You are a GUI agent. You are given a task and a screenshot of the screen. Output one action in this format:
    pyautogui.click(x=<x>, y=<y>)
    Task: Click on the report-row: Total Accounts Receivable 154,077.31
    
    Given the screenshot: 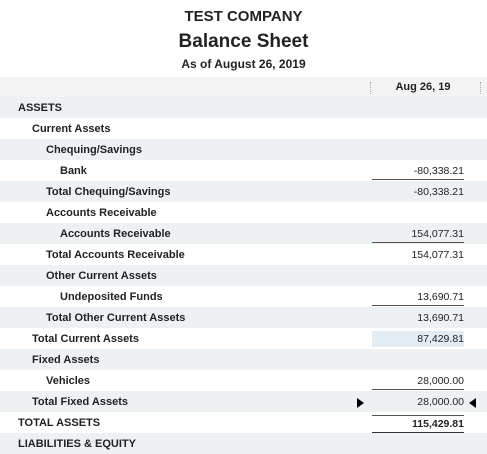 What is the action you would take?
    pyautogui.click(x=243, y=254)
    